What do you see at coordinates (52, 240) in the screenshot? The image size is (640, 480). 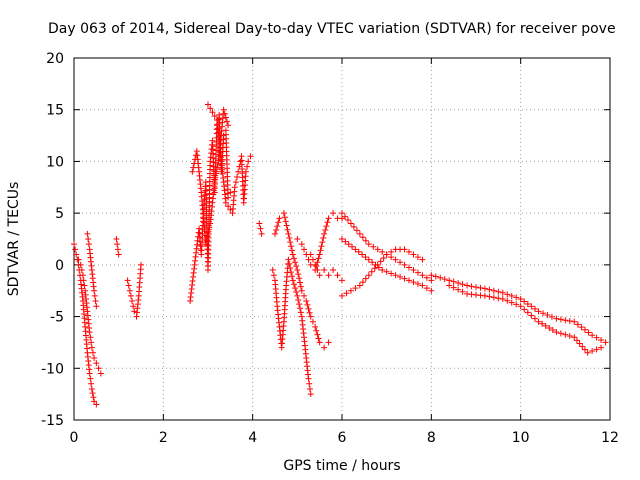 I see `y-tick-labels: -15 -10 -5 0 5 10 15 20` at bounding box center [52, 240].